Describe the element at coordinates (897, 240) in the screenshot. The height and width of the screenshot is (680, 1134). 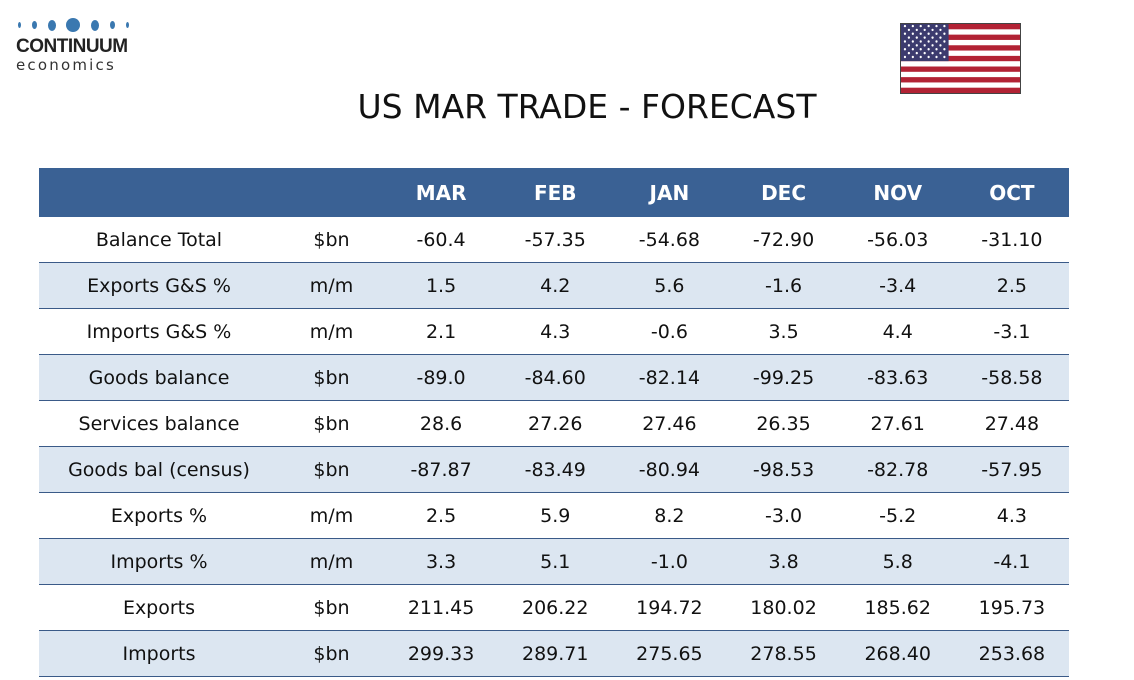
I see `cell-value: -56.03` at that location.